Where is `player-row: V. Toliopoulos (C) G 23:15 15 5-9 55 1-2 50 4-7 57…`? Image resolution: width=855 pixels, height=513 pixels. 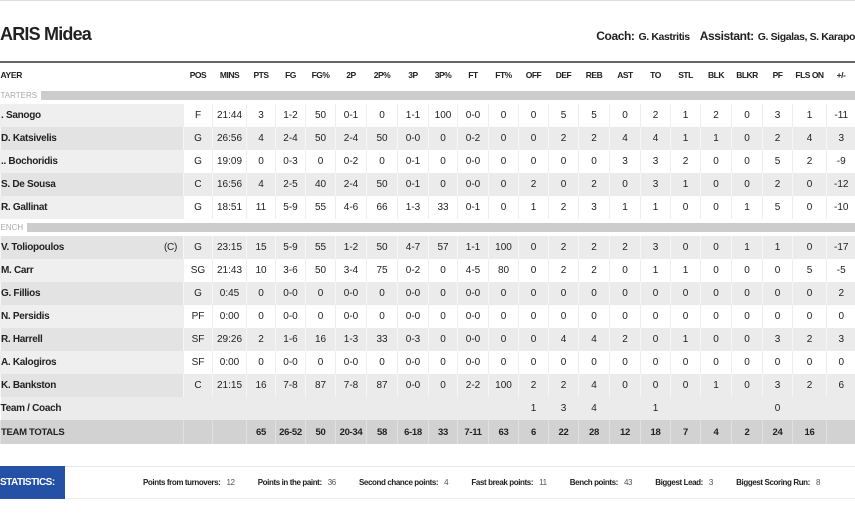
player-row: V. Toliopoulos (C) G 23:15 15 5-9 55 1-2 50 4-7 57… is located at coordinates (427, 247).